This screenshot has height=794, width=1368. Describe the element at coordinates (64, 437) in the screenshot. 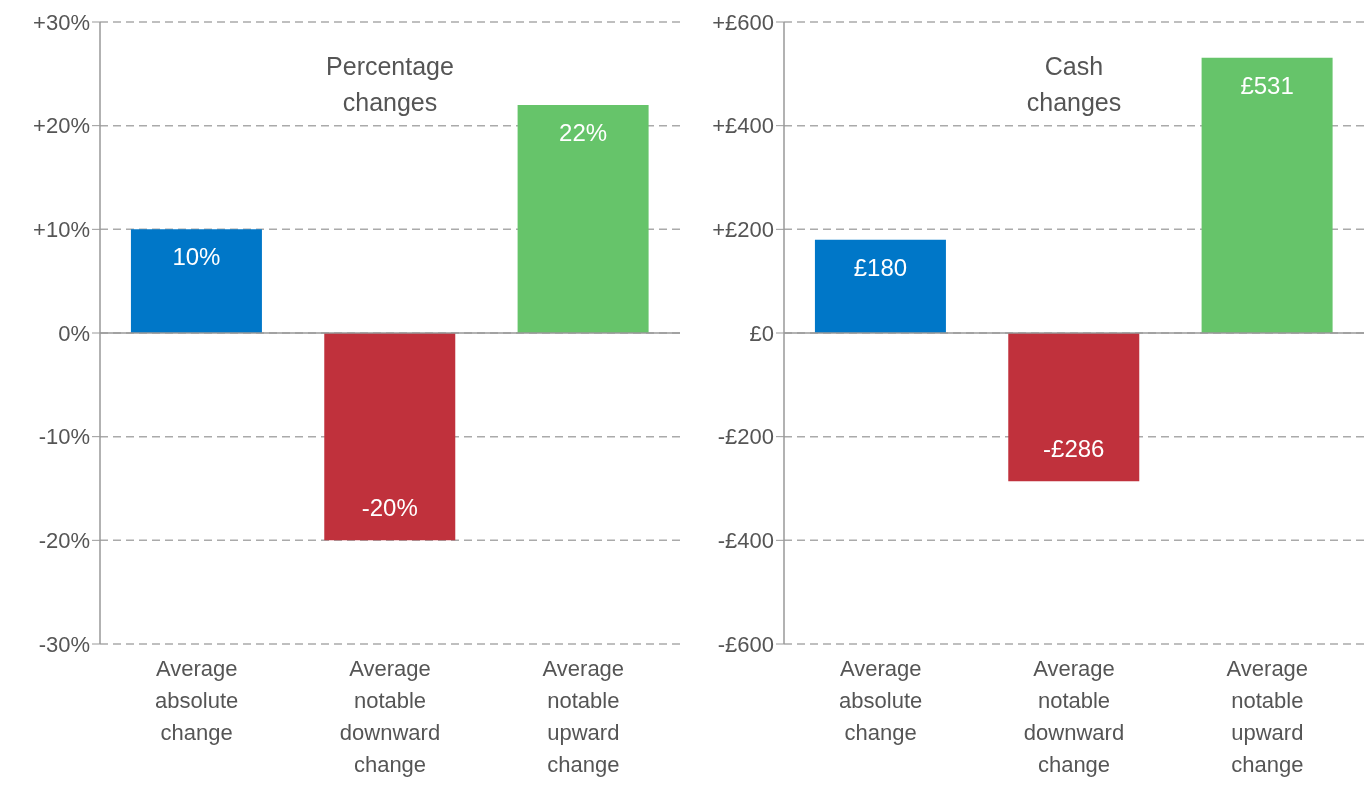

I see `y-tick-label: -10%` at that location.